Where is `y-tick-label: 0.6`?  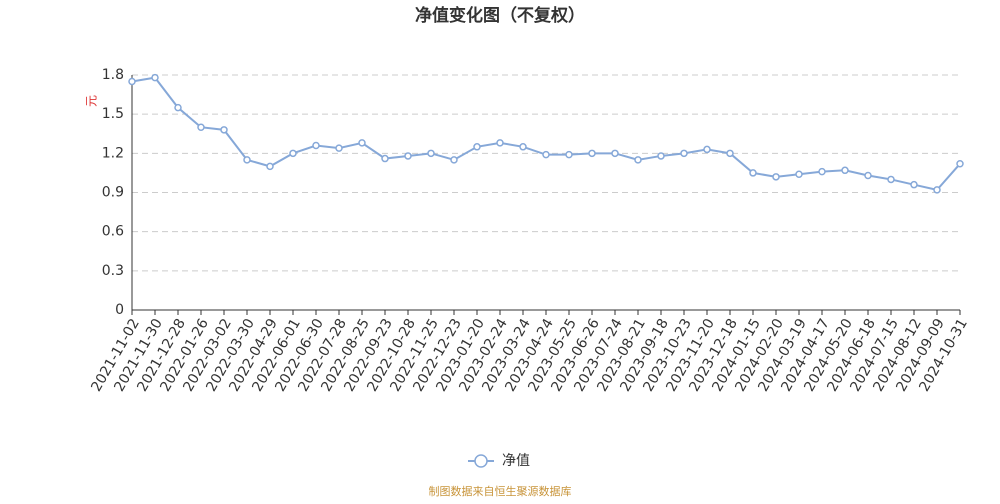 y-tick-label: 0.6 is located at coordinates (113, 232).